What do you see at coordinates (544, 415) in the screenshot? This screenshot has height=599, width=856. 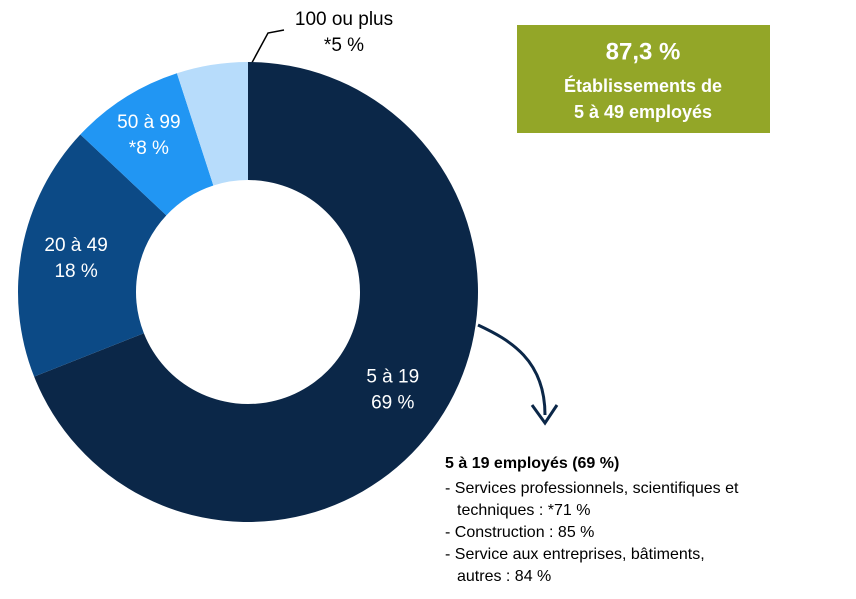 I see `callout-arrowhead` at bounding box center [544, 415].